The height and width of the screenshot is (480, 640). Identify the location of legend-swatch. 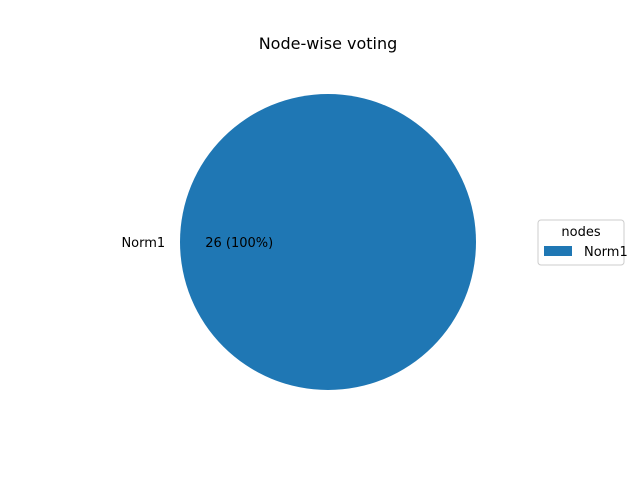
(558, 251).